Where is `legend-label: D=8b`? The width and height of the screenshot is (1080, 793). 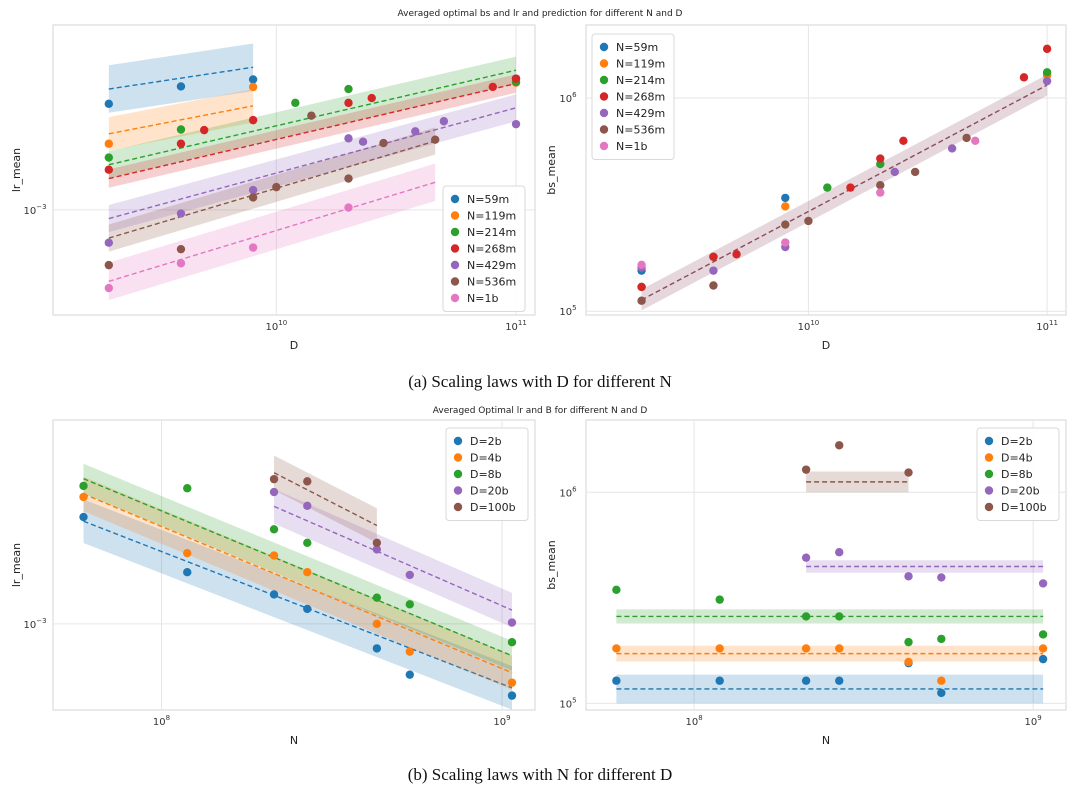
legend-label: D=8b is located at coordinates (1017, 474).